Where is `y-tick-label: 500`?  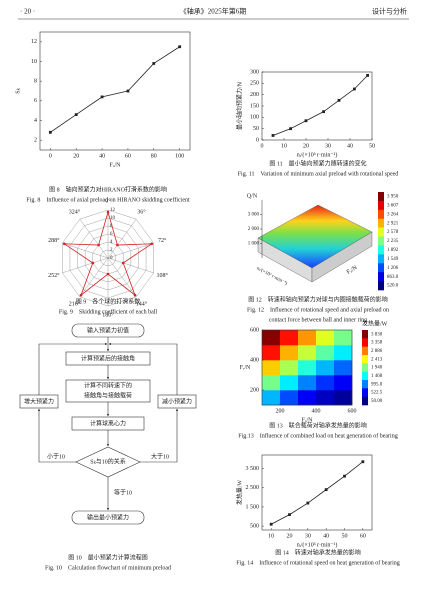
y-tick-label: 500 is located at coordinates (254, 527).